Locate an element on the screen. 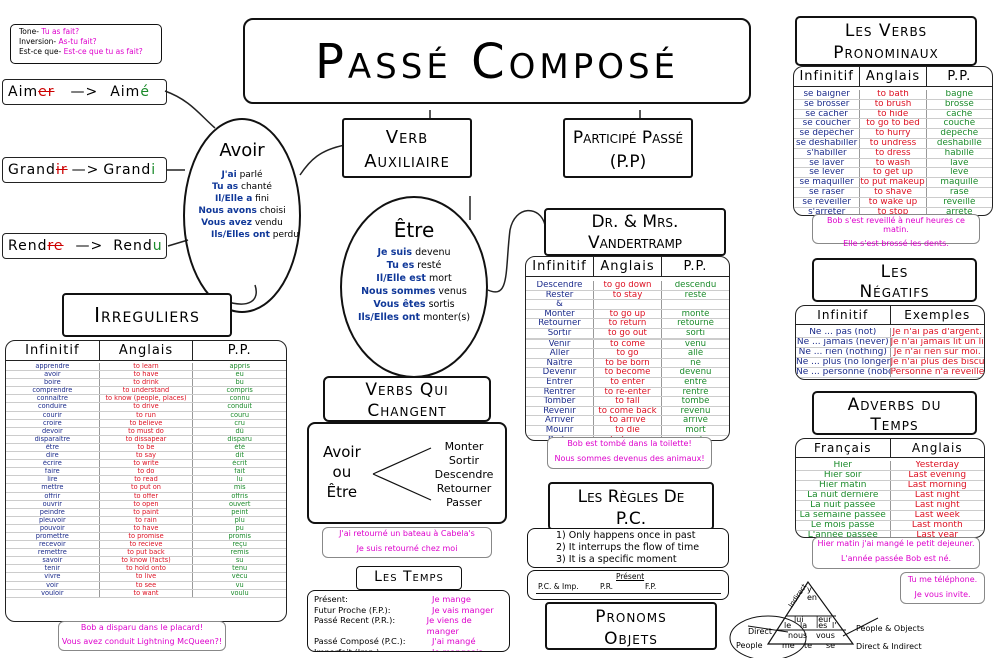 This screenshot has height=666, width=1000. triangle-label: Direct is located at coordinates (760, 631).